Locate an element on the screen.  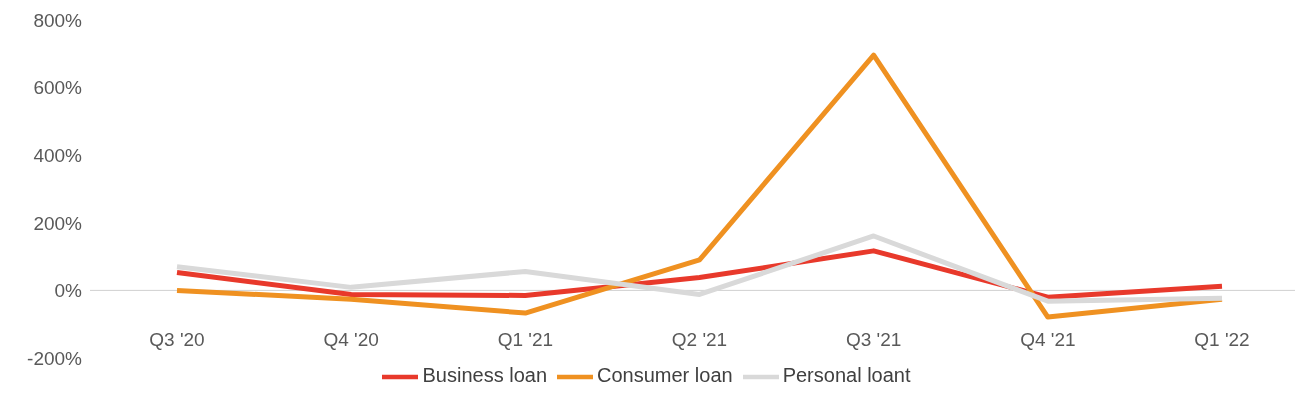
y-tick-label: 600% is located at coordinates (58, 88).